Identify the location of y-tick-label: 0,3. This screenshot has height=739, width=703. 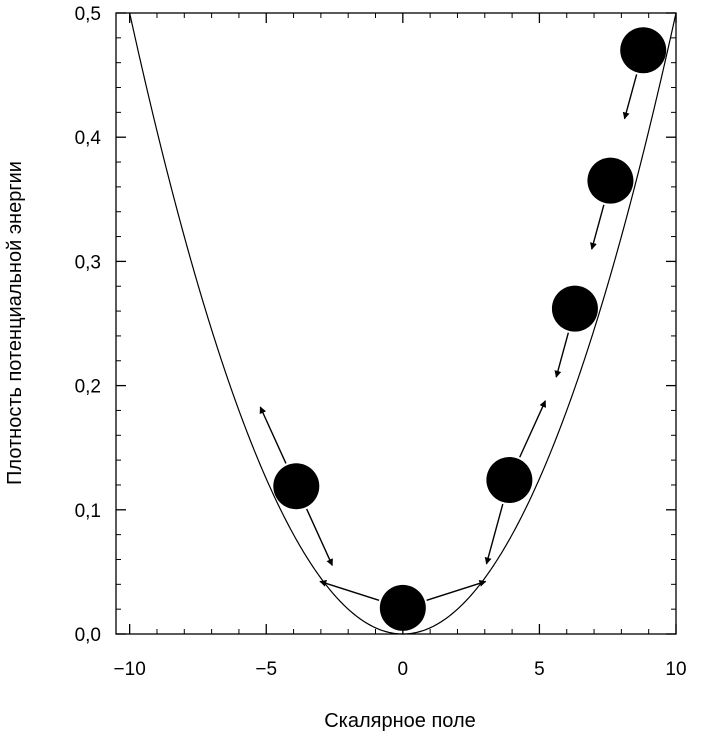
(88, 262).